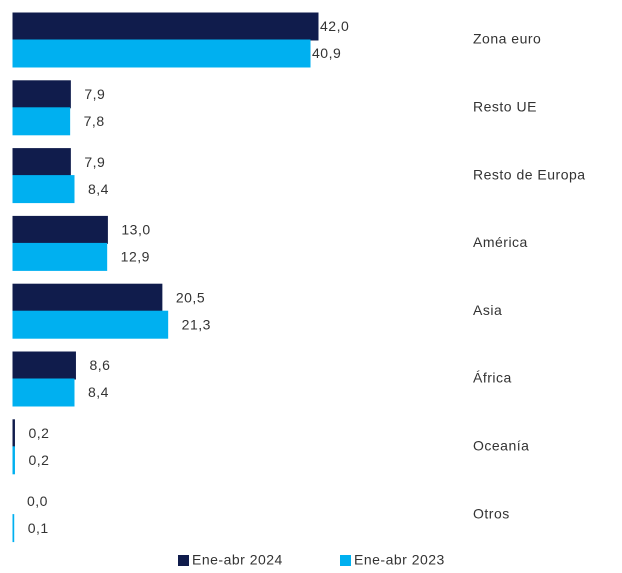 Image resolution: width=622 pixels, height=573 pixels. What do you see at coordinates (94, 121) in the screenshot?
I see `value-label: 7,8` at bounding box center [94, 121].